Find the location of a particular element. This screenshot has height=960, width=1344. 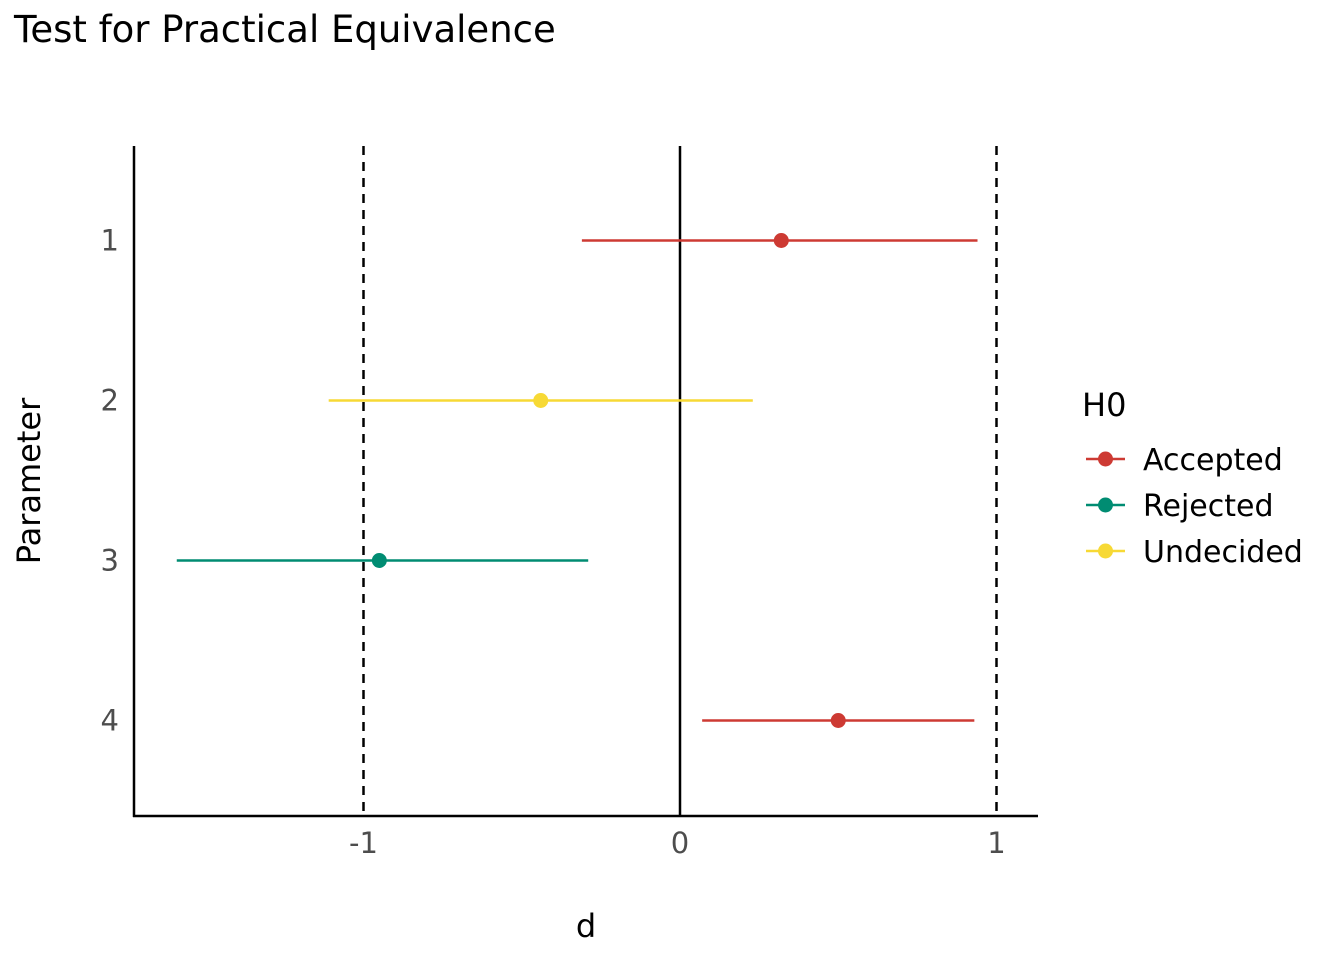

y-tick-labels: 1 2 3 4 is located at coordinates (110, 481).